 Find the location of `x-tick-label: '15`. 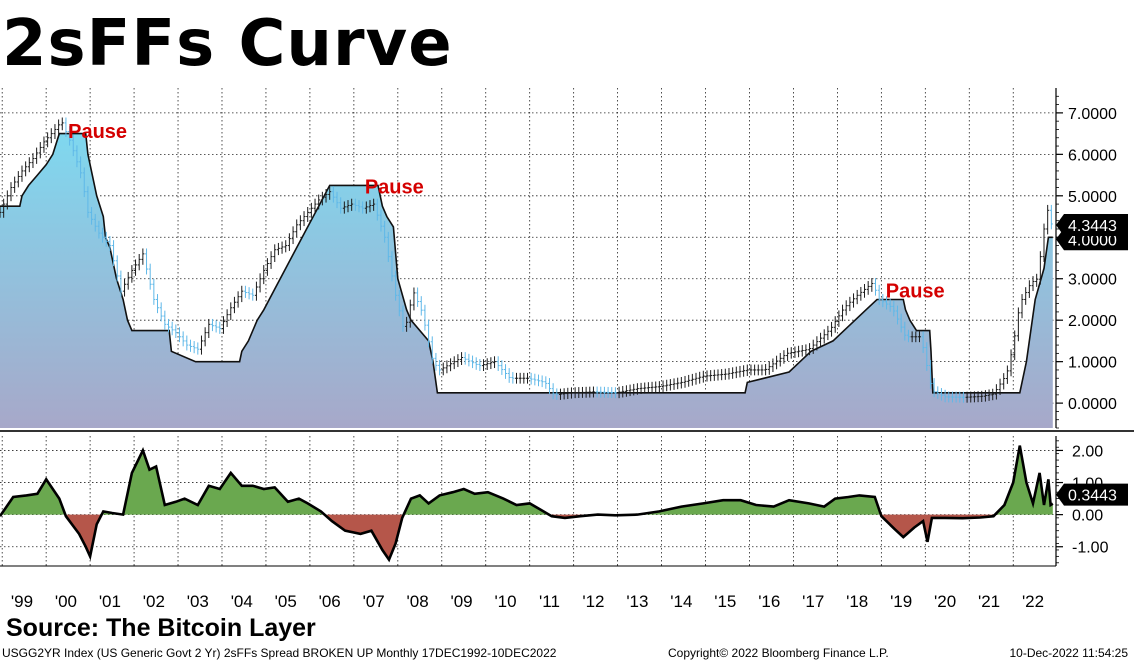

x-tick-label: '15 is located at coordinates (725, 601).